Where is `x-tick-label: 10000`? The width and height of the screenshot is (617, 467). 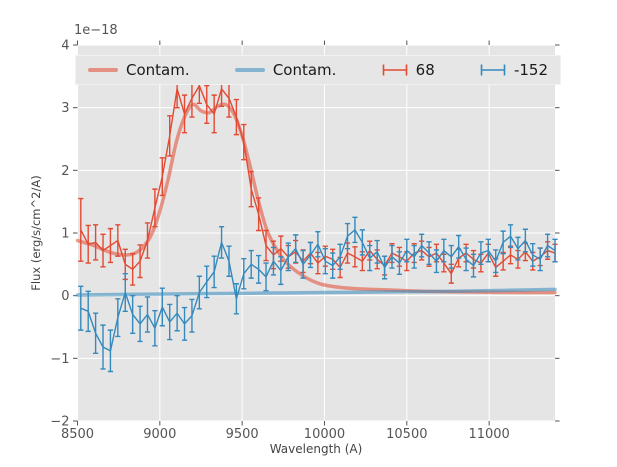
x-tick-label: 10000 is located at coordinates (324, 434).